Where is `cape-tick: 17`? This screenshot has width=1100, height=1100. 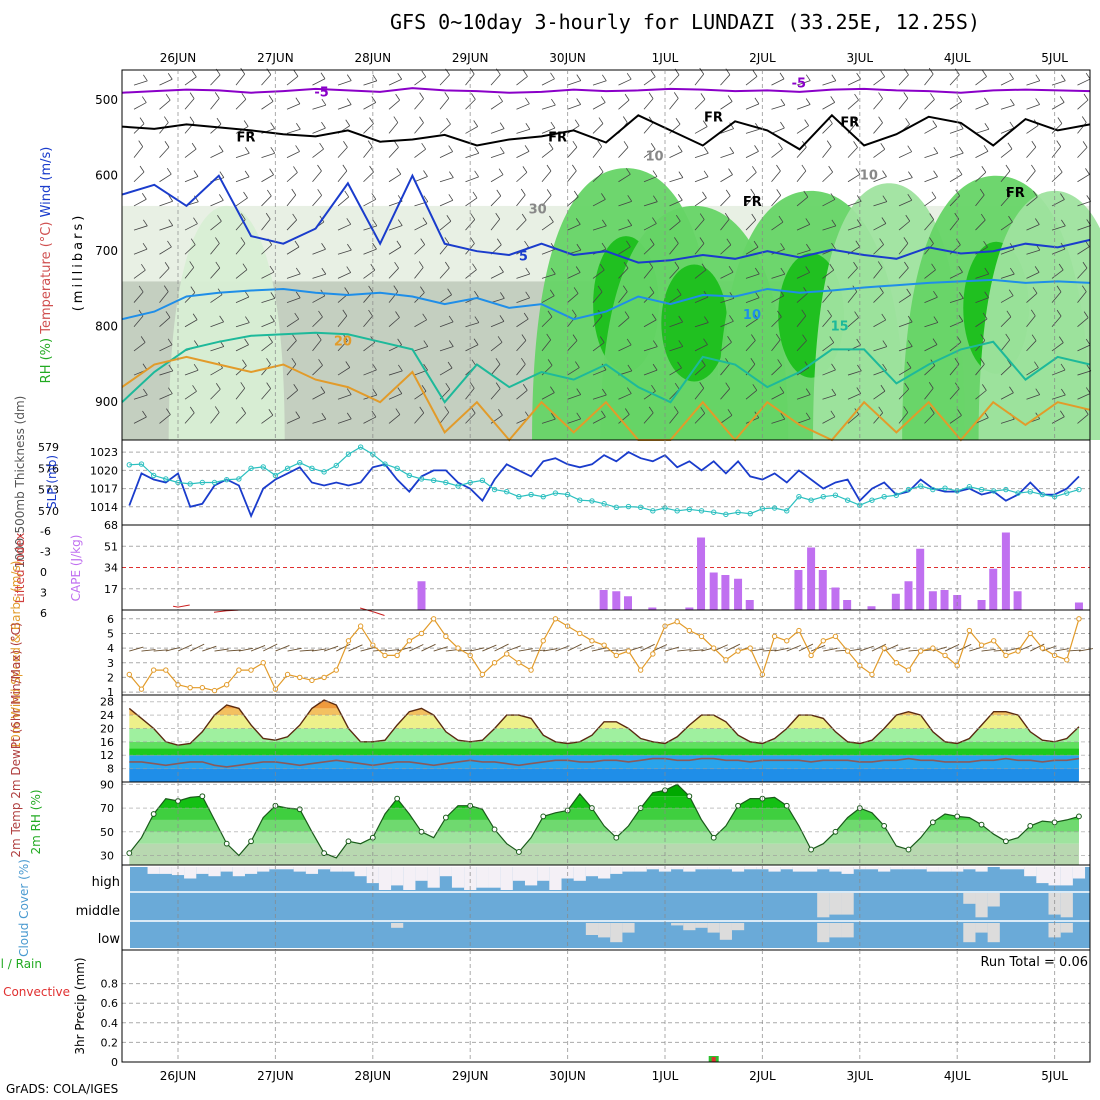
cape-tick: 17 is located at coordinates (111, 589).